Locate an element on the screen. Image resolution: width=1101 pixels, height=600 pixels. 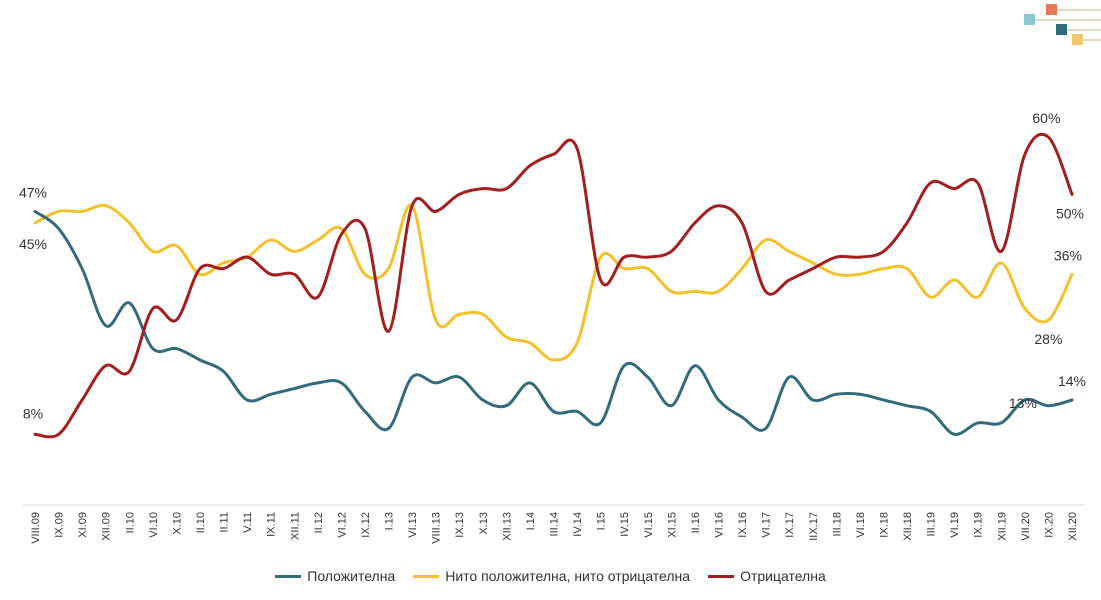
x-tick-label: IV.15 is located at coordinates (625, 524).